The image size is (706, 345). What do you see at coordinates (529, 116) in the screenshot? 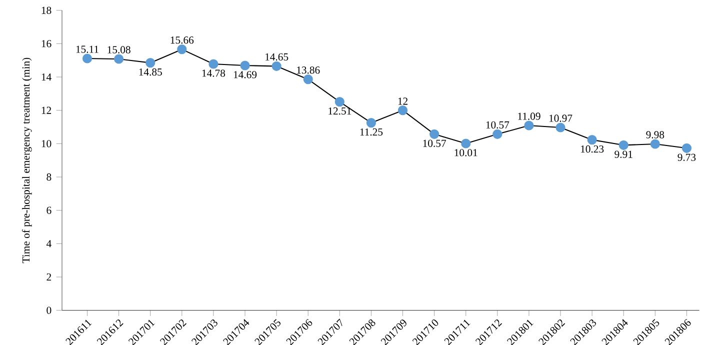
I see `data-label: 11.09` at bounding box center [529, 116].